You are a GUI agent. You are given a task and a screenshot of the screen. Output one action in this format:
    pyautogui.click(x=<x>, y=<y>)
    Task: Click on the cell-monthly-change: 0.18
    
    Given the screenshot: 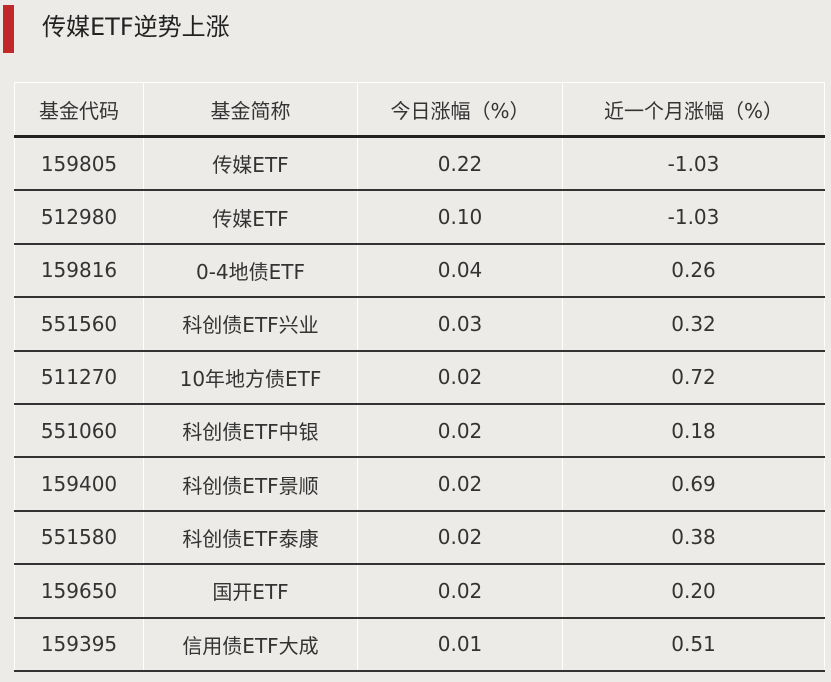 What is the action you would take?
    pyautogui.click(x=693, y=431)
    